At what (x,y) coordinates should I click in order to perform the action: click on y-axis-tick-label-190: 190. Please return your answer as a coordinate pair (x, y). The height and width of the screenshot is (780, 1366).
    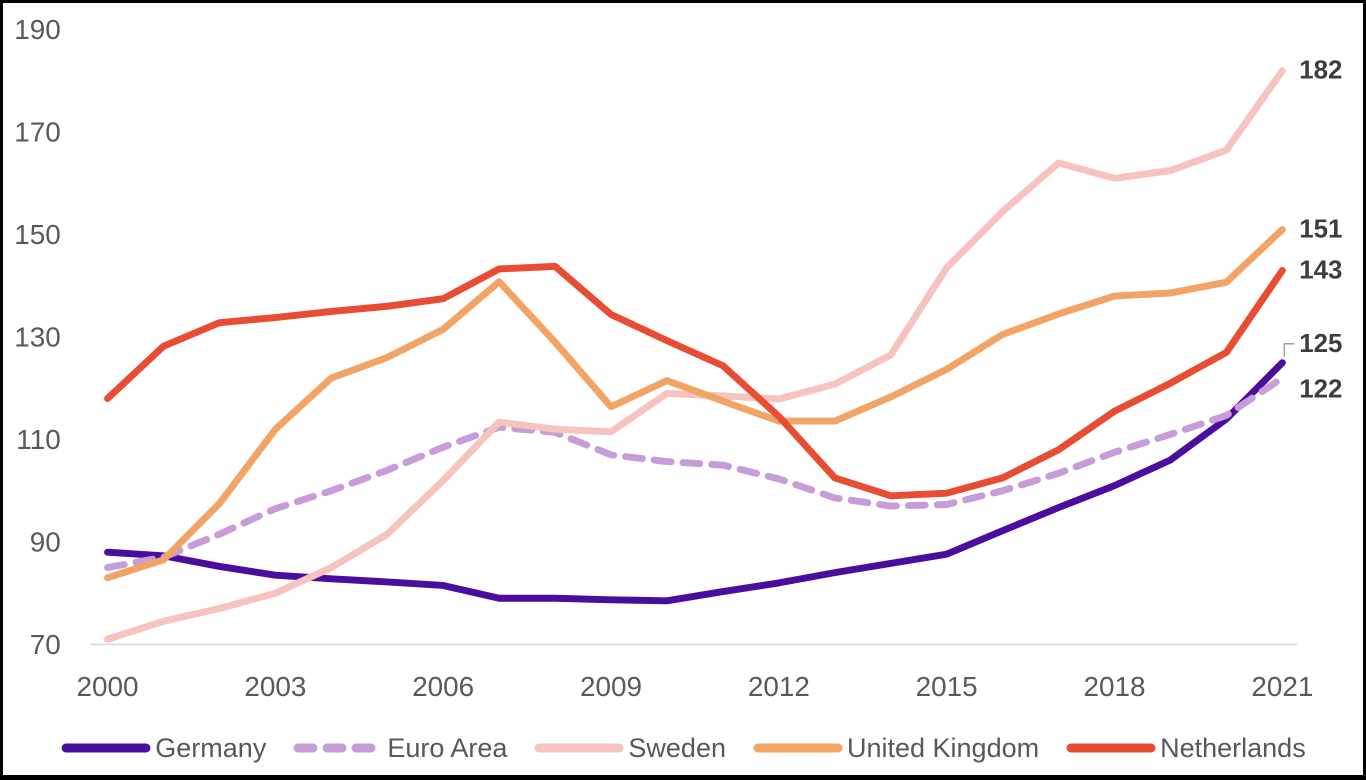
    Looking at the image, I should click on (37, 29).